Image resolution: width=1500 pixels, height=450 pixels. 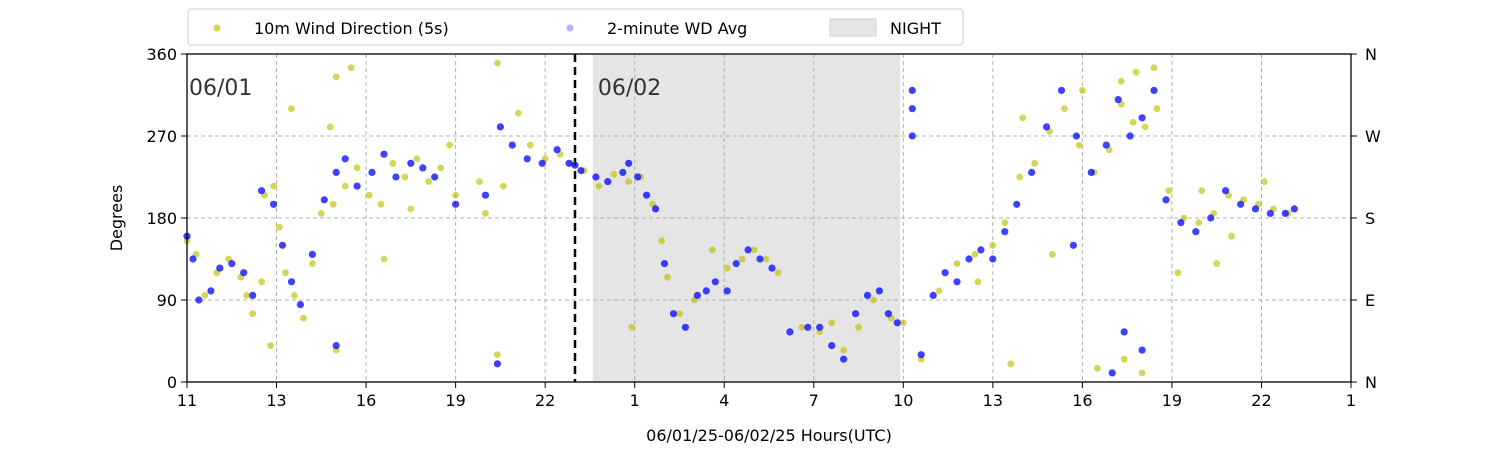 I want to click on y-right-tick-label: N, so click(x=1371, y=382).